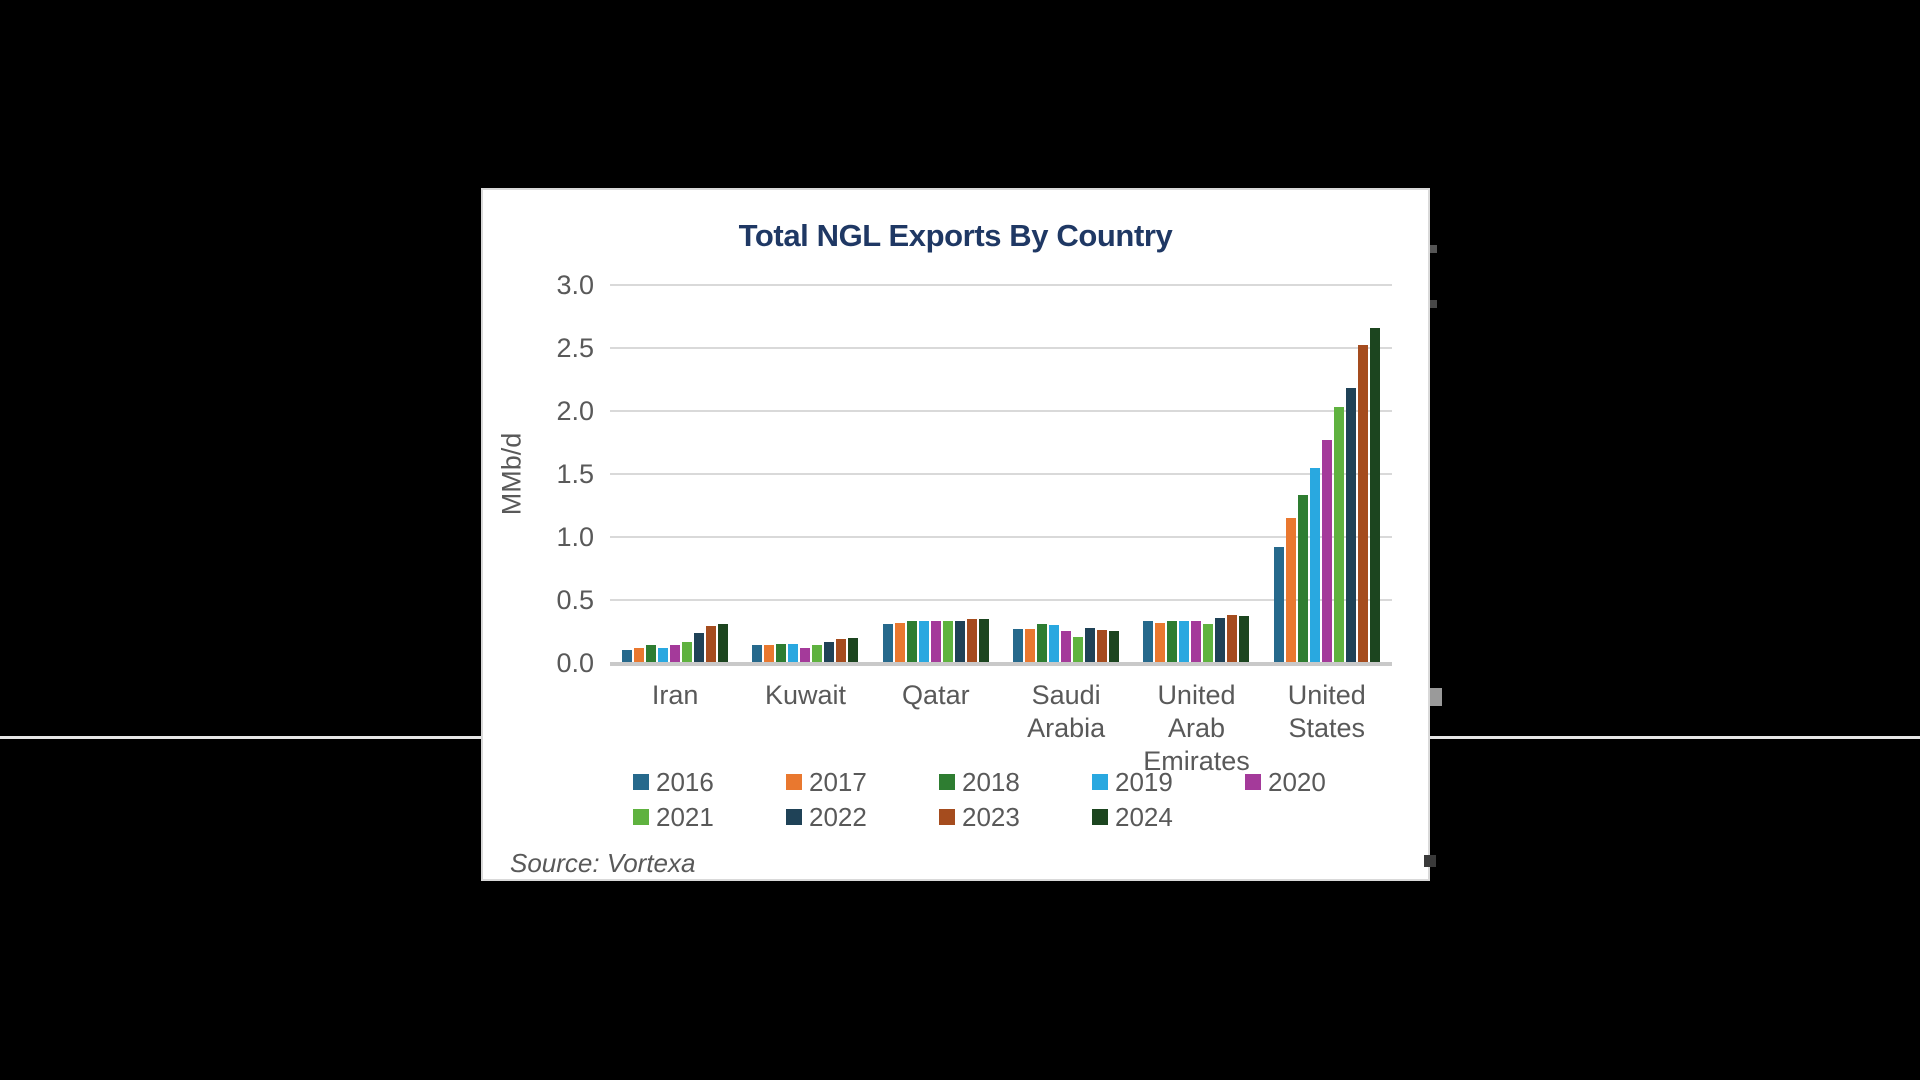 The image size is (1920, 1080). What do you see at coordinates (687, 652) in the screenshot?
I see `bar-2021-iran` at bounding box center [687, 652].